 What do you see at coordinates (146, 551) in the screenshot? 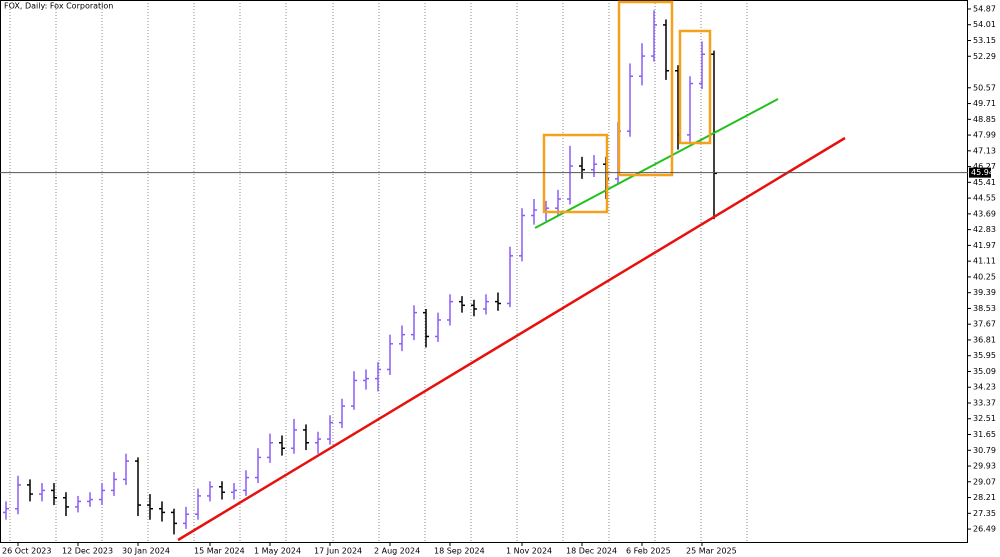
I see `x-tick-label: 30 Jan 2024` at bounding box center [146, 551].